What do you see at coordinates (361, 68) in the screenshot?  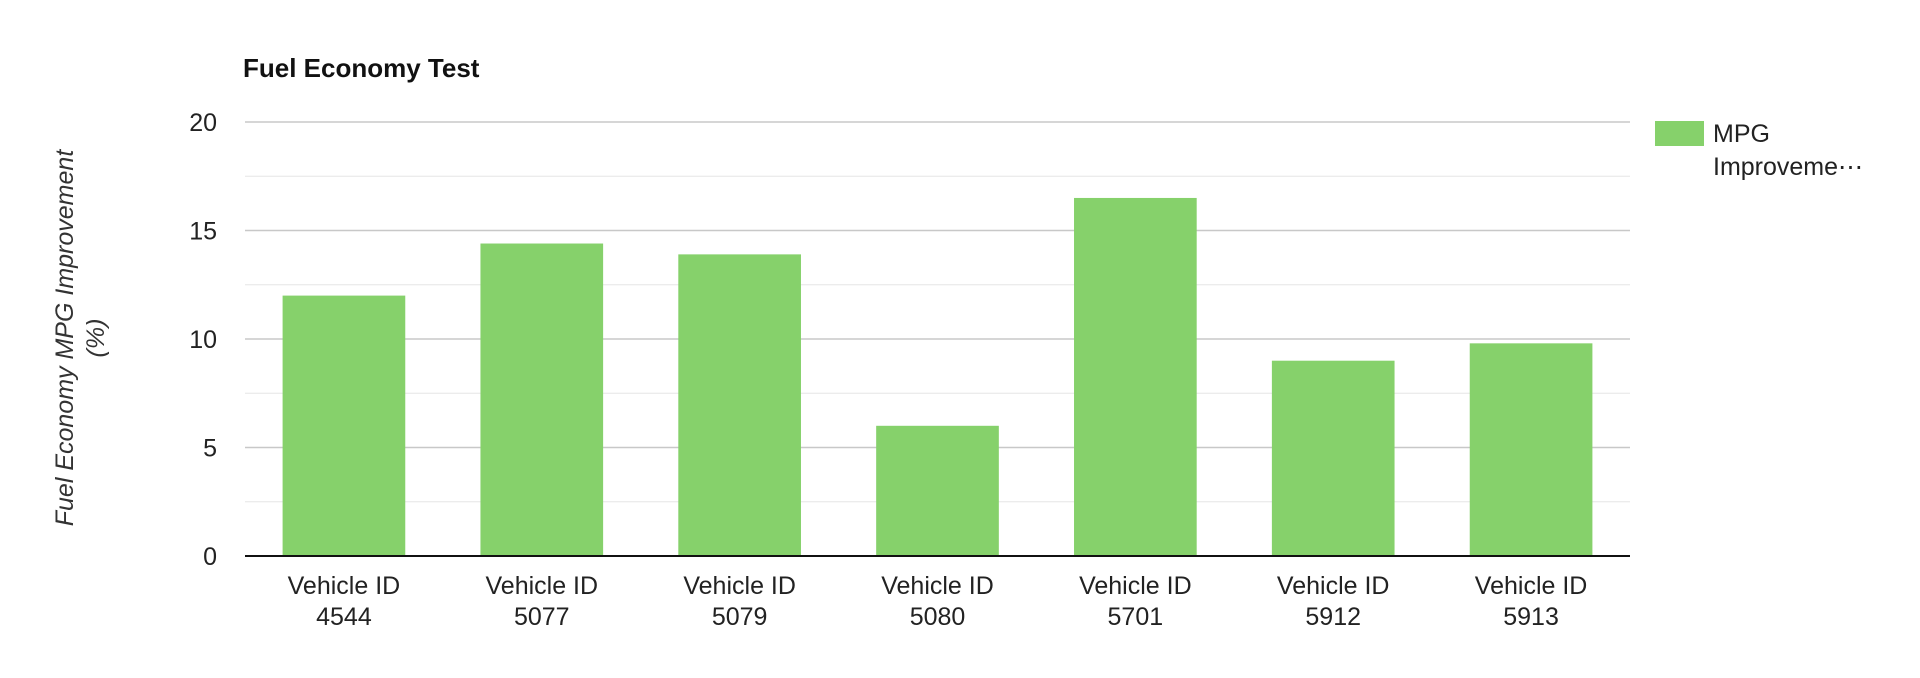 I see `chart-title: Fuel Economy Test` at bounding box center [361, 68].